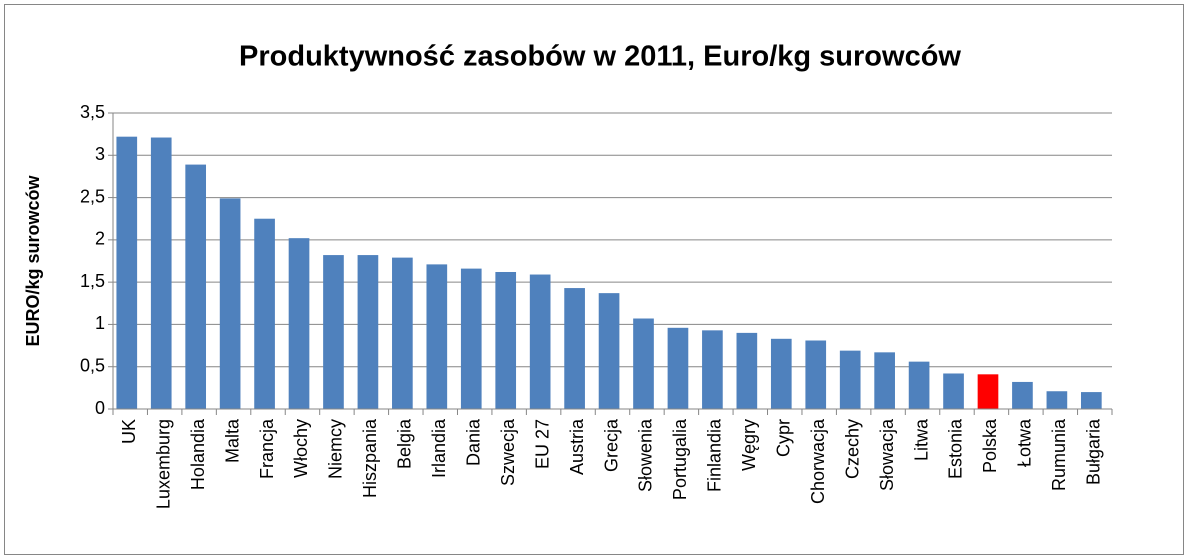 Image resolution: width=1189 pixels, height=559 pixels. What do you see at coordinates (508, 452) in the screenshot?
I see `x-tick-label: Szwecja` at bounding box center [508, 452].